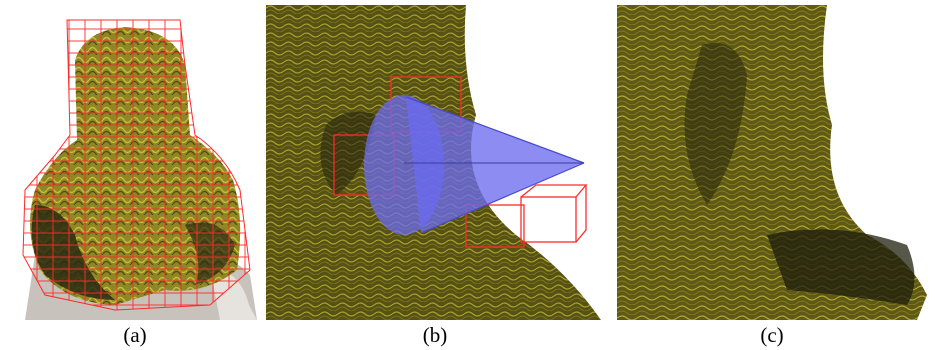 The image size is (939, 350). What do you see at coordinates (135, 335) in the screenshot?
I see `caption-a: (a)` at bounding box center [135, 335].